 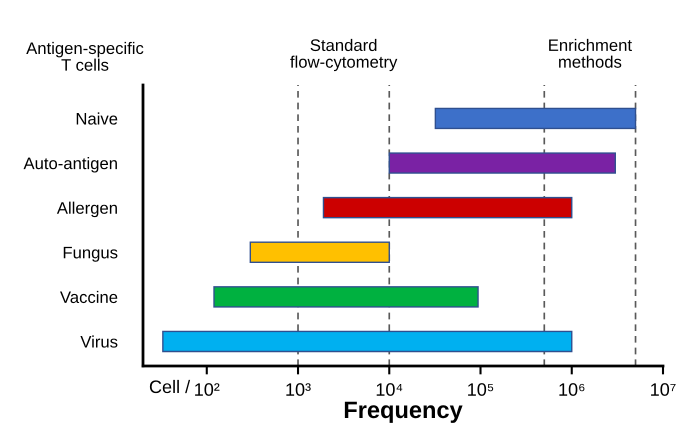 What do you see at coordinates (85, 56) in the screenshot?
I see `text: Antigen-specific T cells` at bounding box center [85, 56].